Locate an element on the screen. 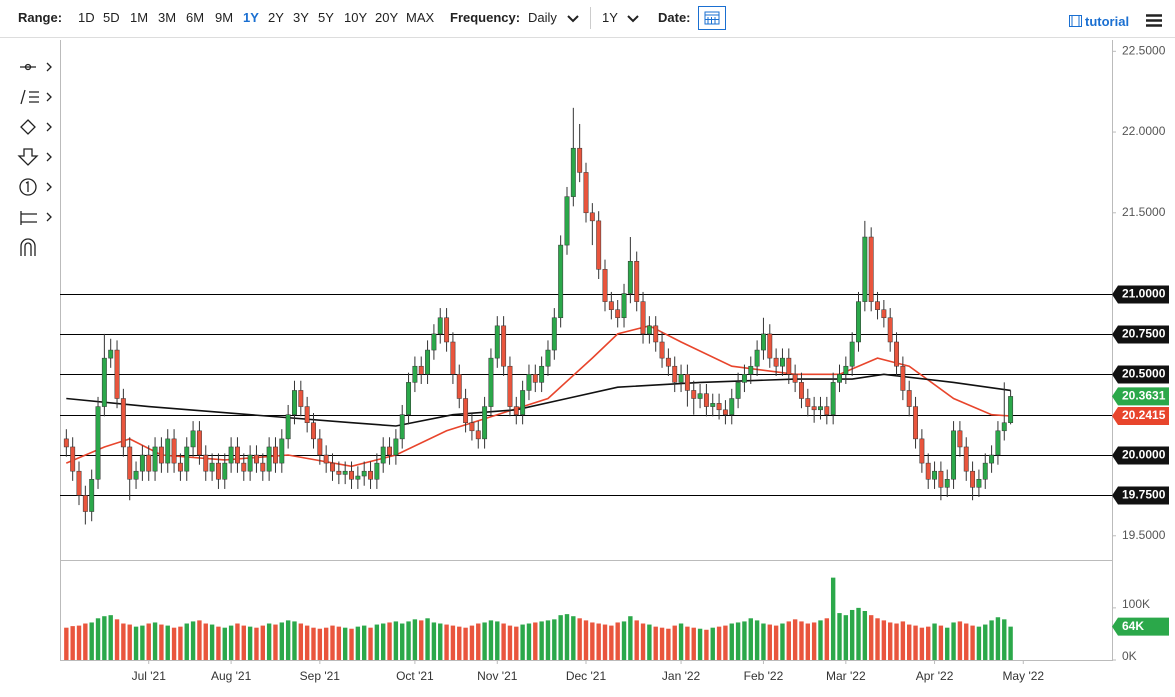 This screenshot has width=1175, height=697. drawing-tools is located at coordinates (34, 159).